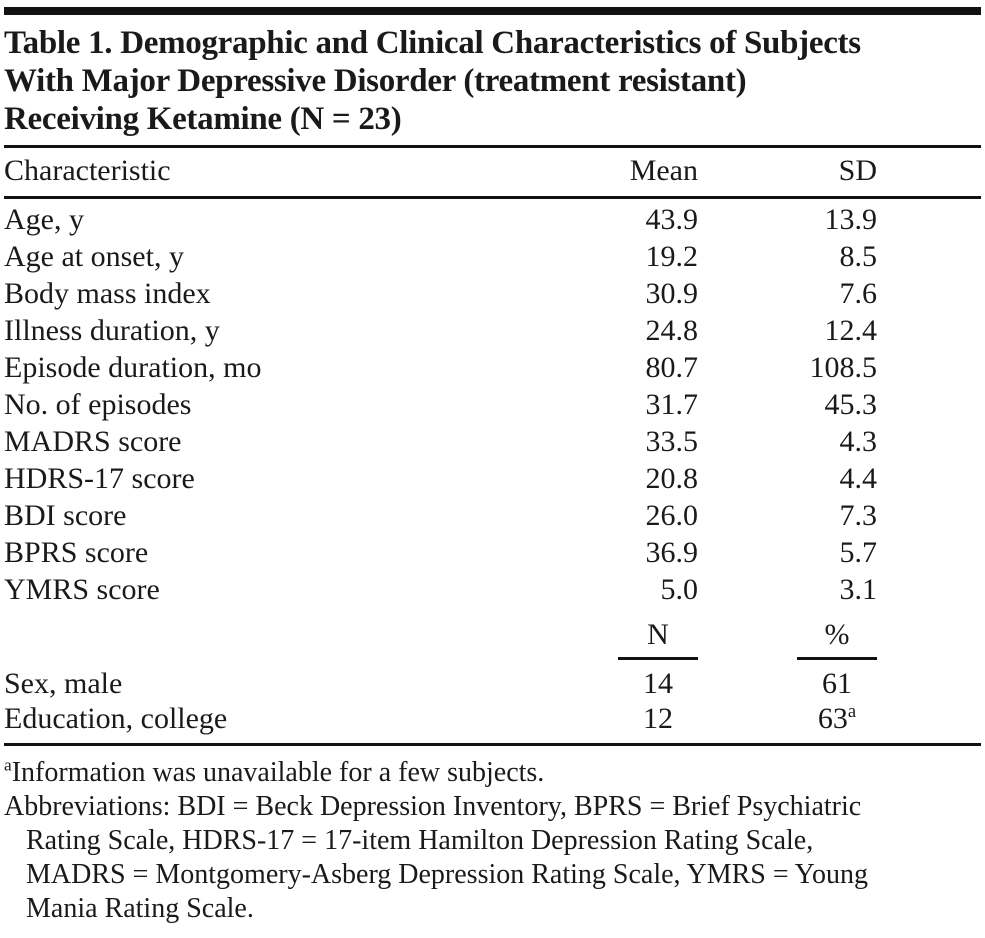 This screenshot has height=938, width=985. What do you see at coordinates (858, 478) in the screenshot?
I see `sd-value: 4.4` at bounding box center [858, 478].